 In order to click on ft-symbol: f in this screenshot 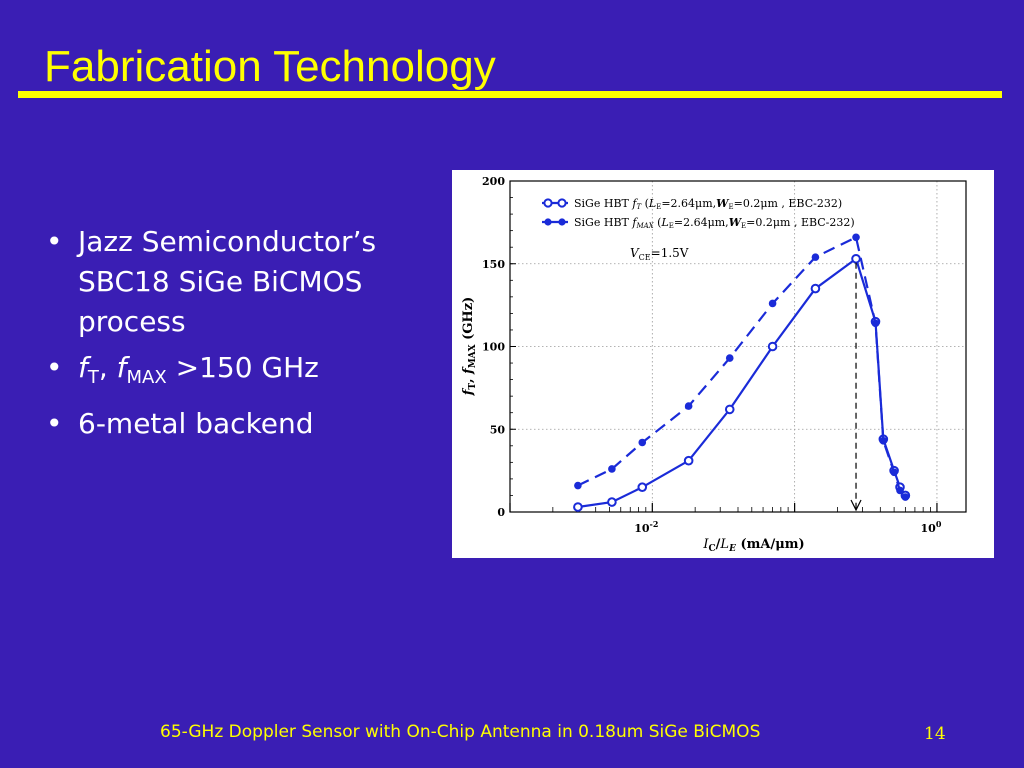, I will do `click(83, 367)`.